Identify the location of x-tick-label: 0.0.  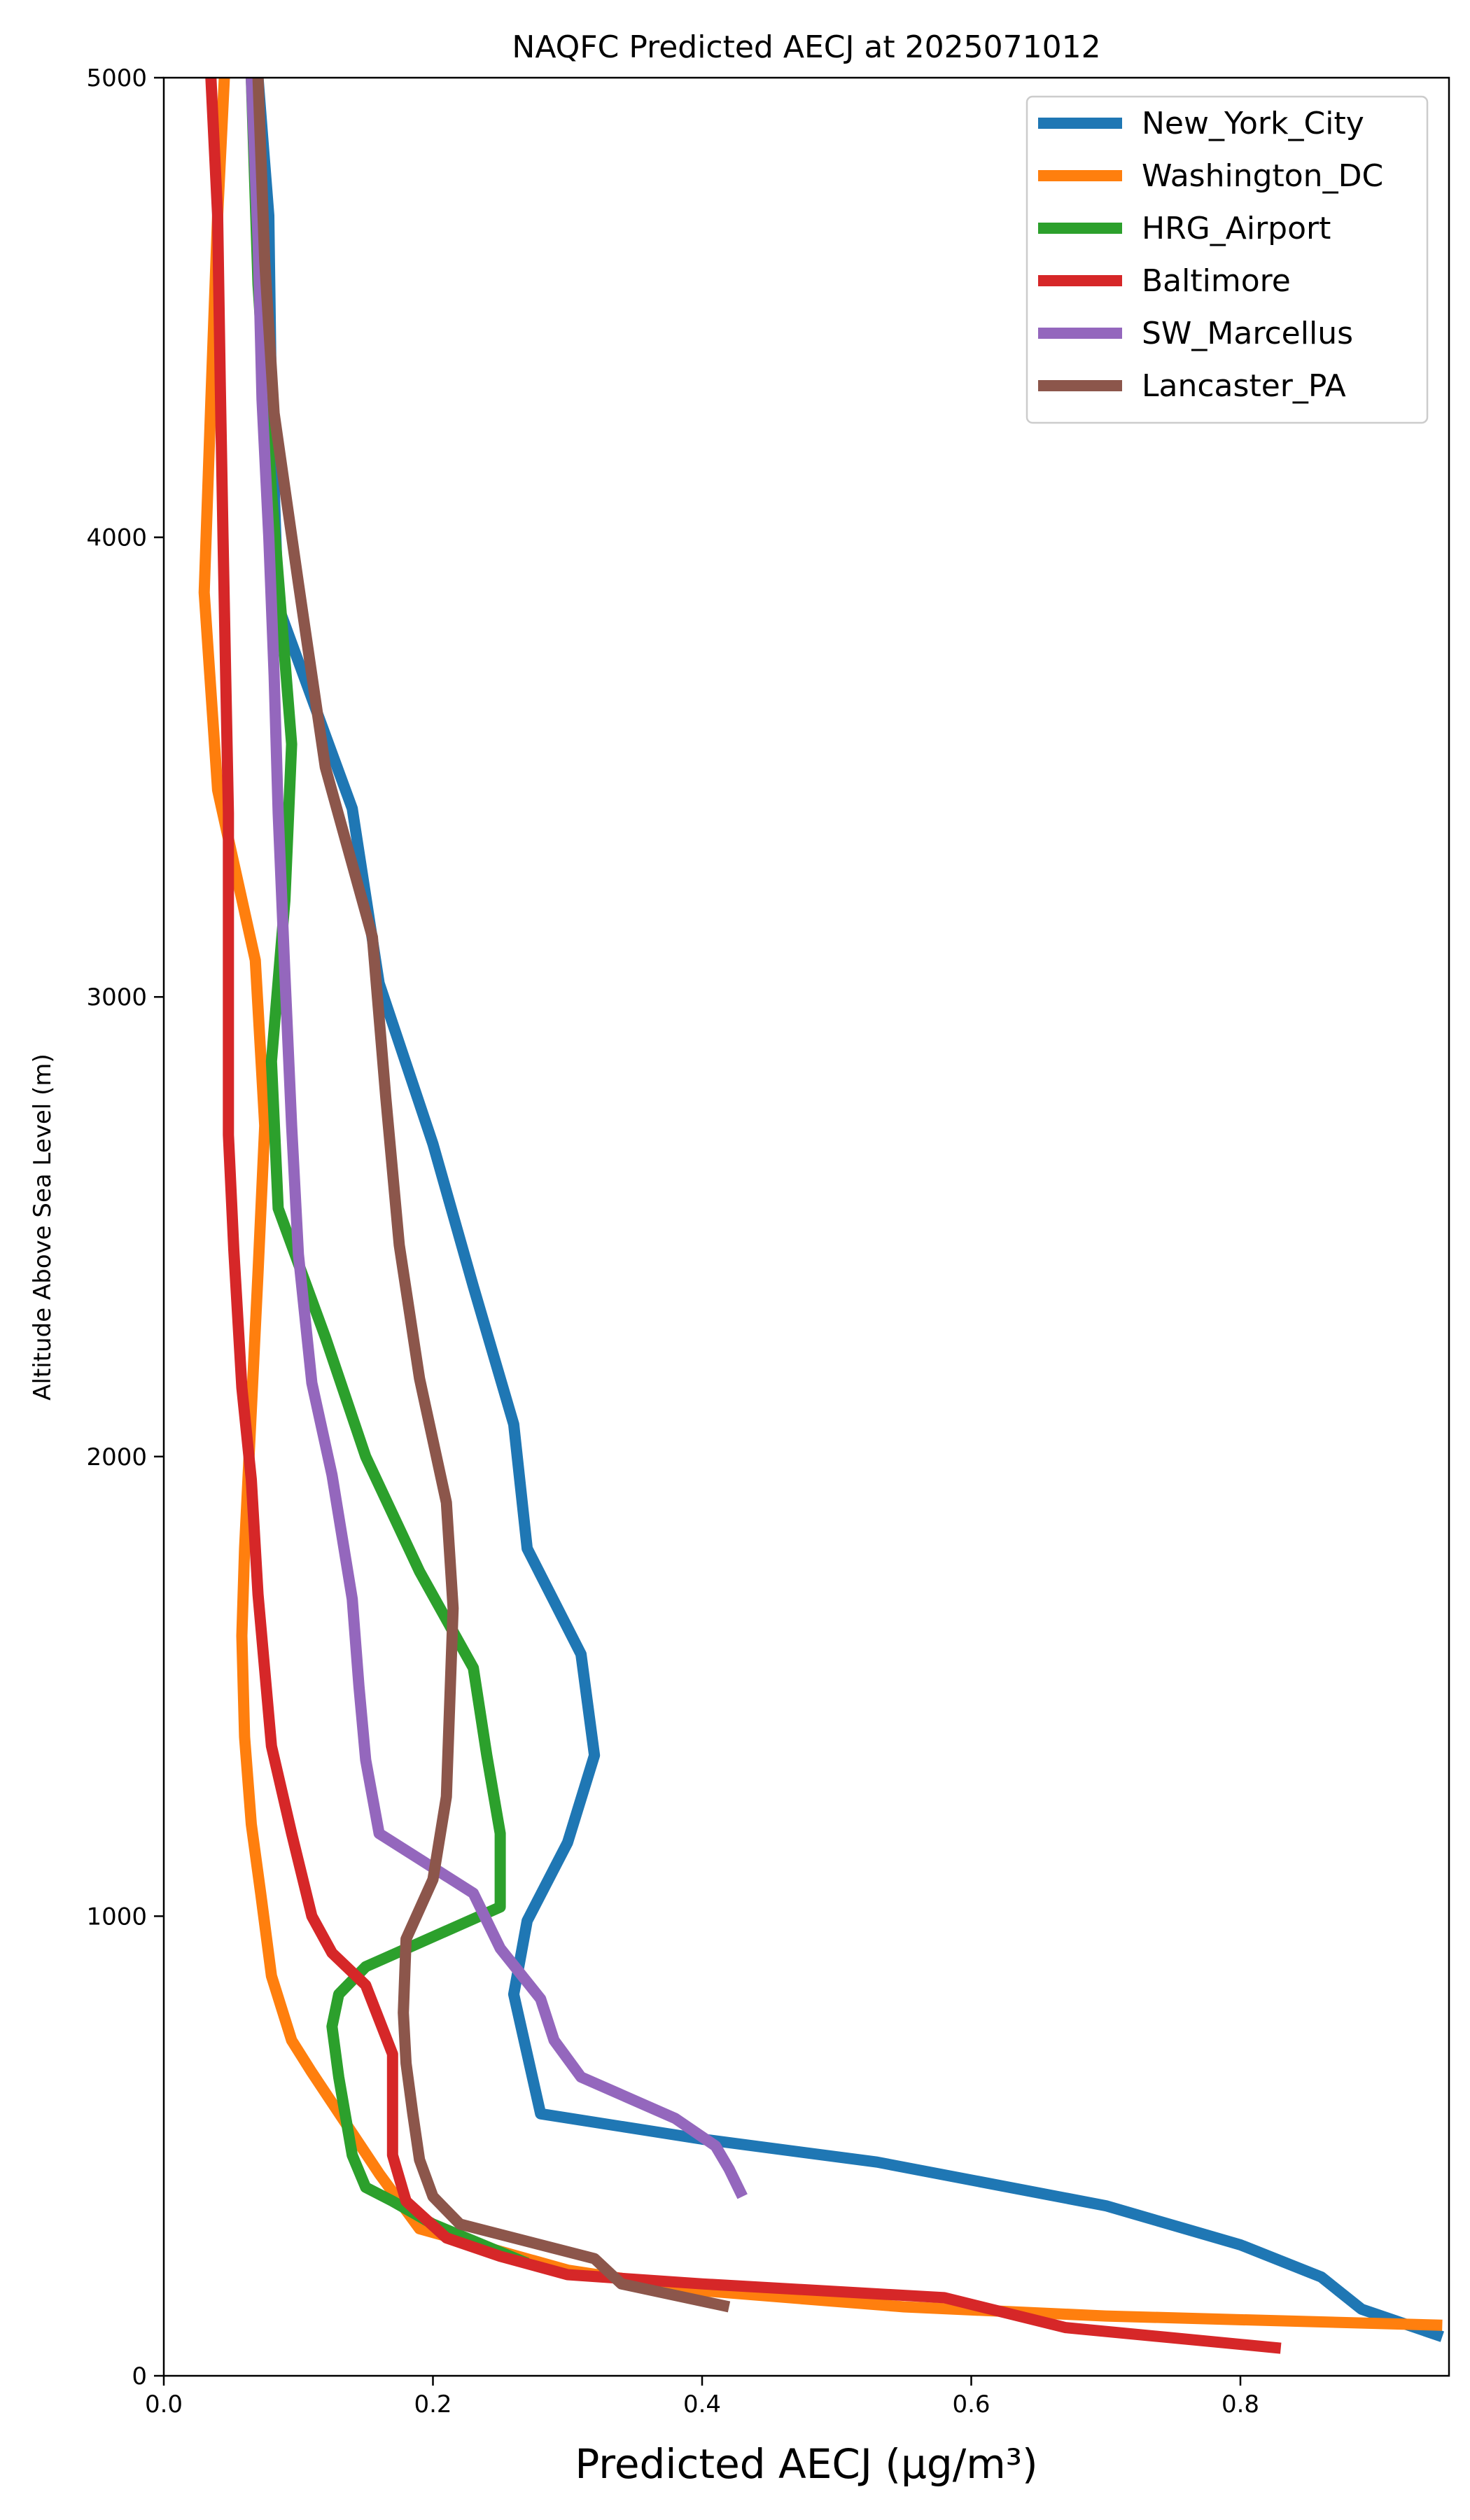
(164, 2404).